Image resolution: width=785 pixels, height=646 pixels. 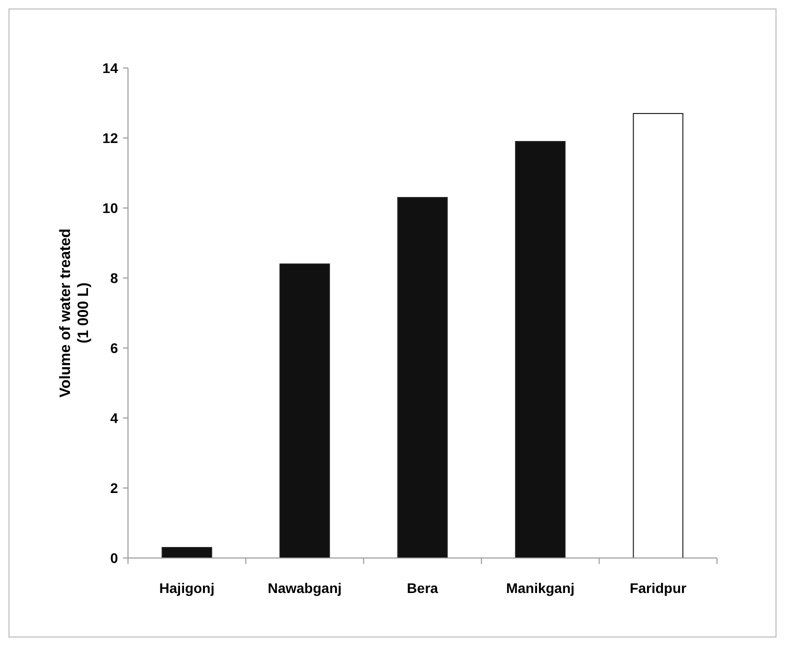 What do you see at coordinates (659, 588) in the screenshot?
I see `x-tick-label: Faridpur` at bounding box center [659, 588].